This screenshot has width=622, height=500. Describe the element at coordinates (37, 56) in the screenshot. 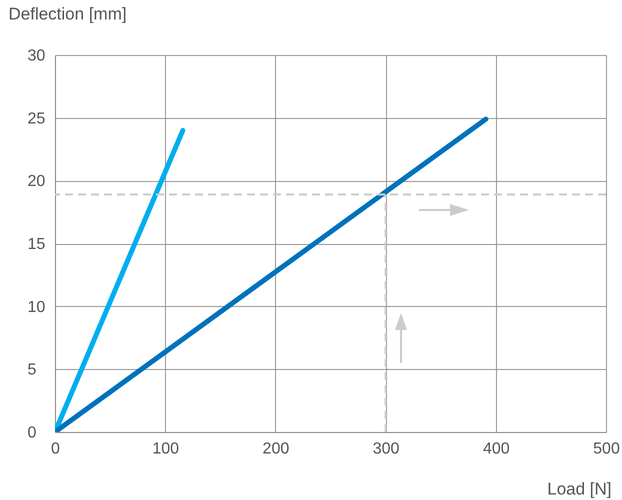

I see `y-tick-label: 30` at that location.